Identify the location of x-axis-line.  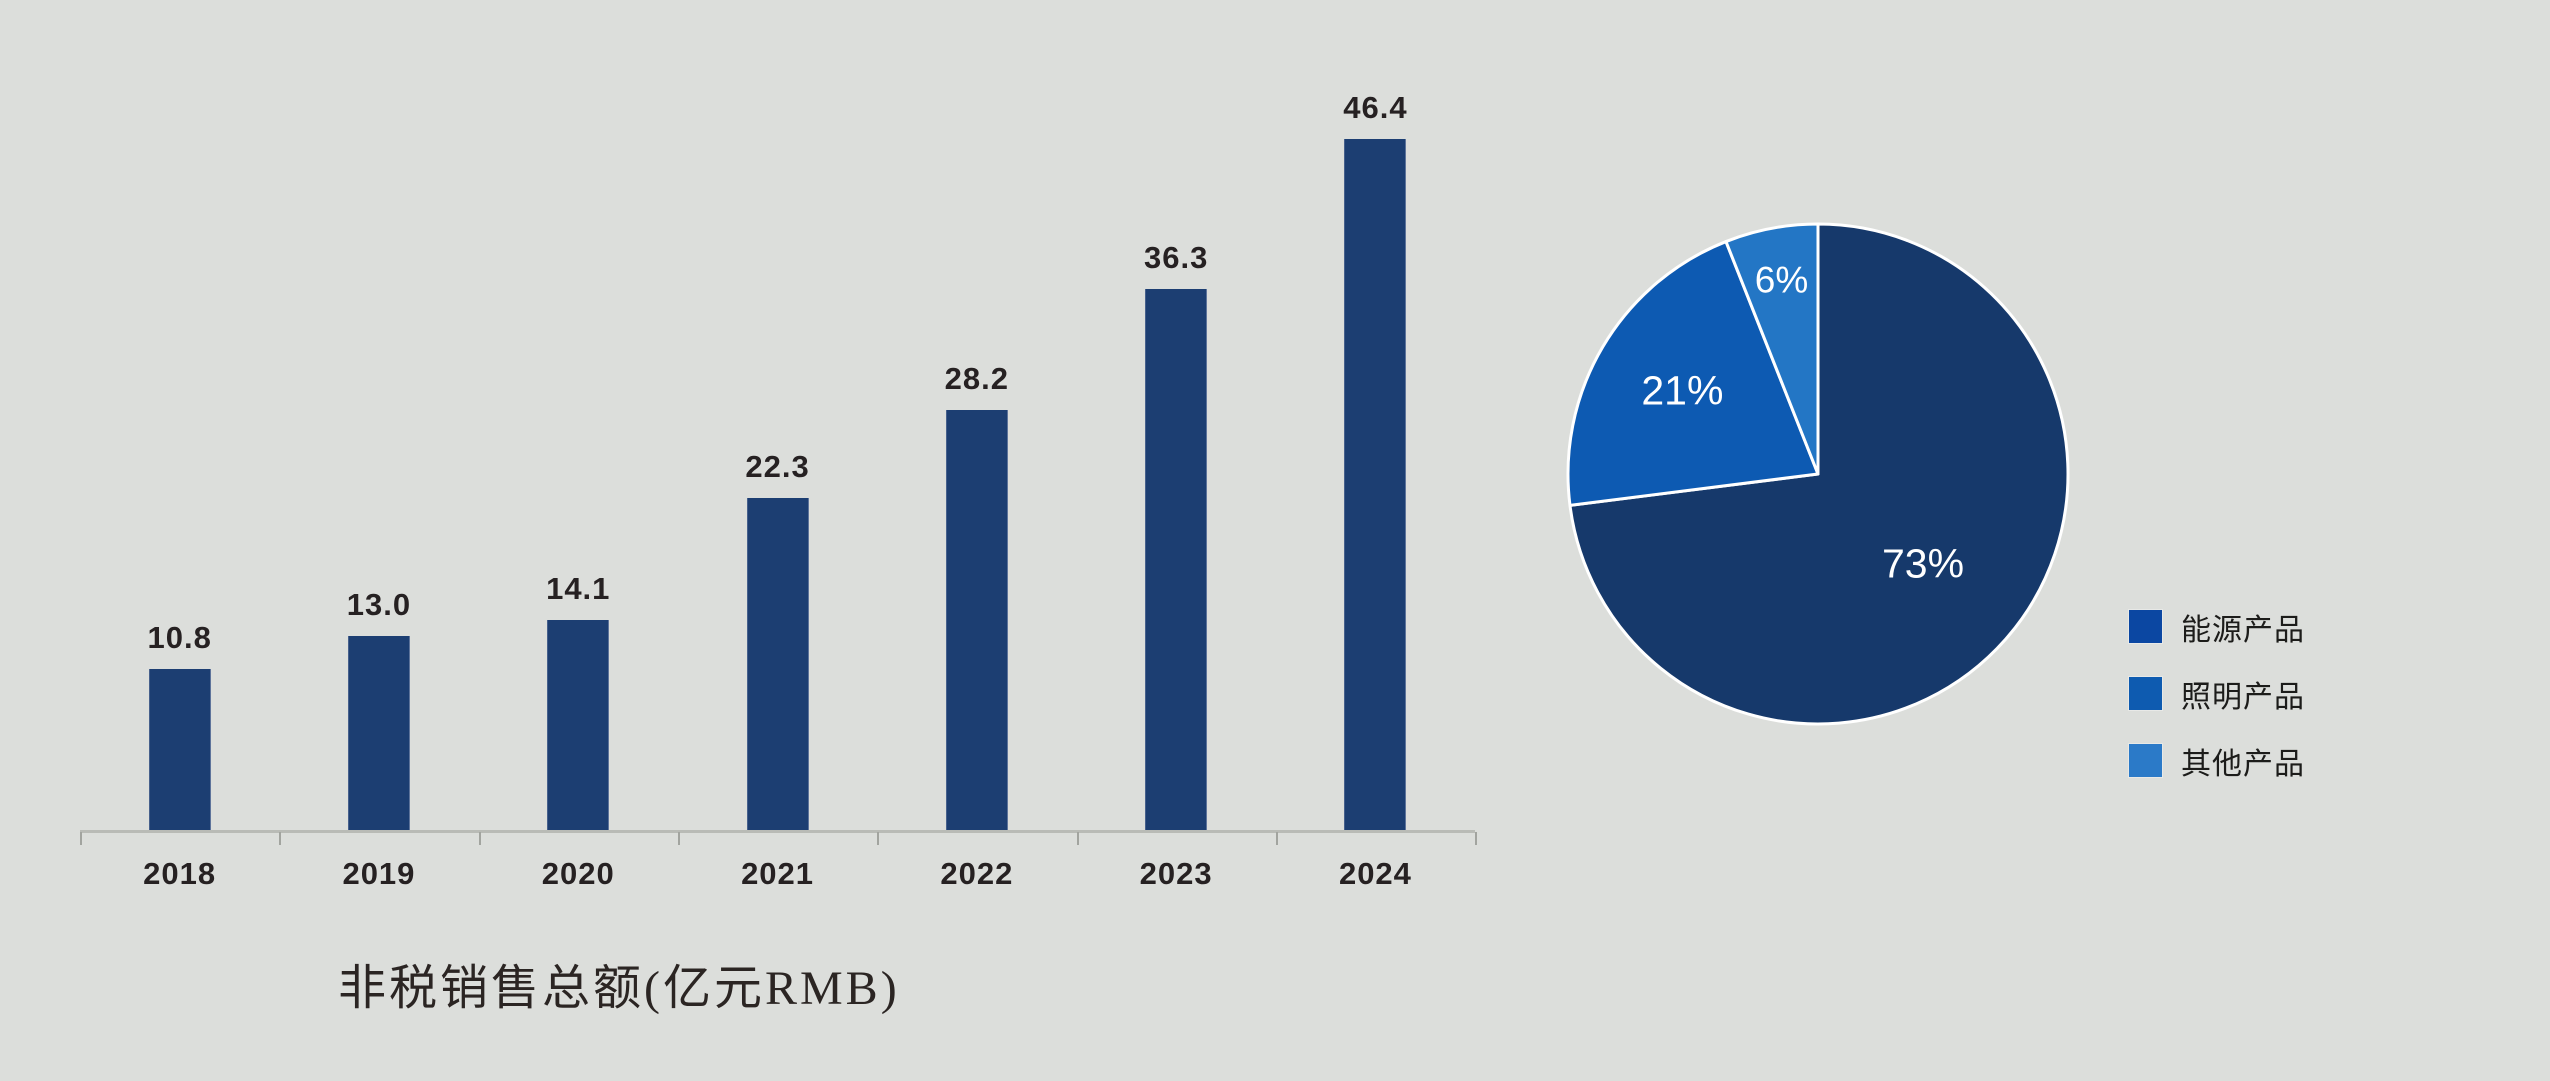
(778, 831).